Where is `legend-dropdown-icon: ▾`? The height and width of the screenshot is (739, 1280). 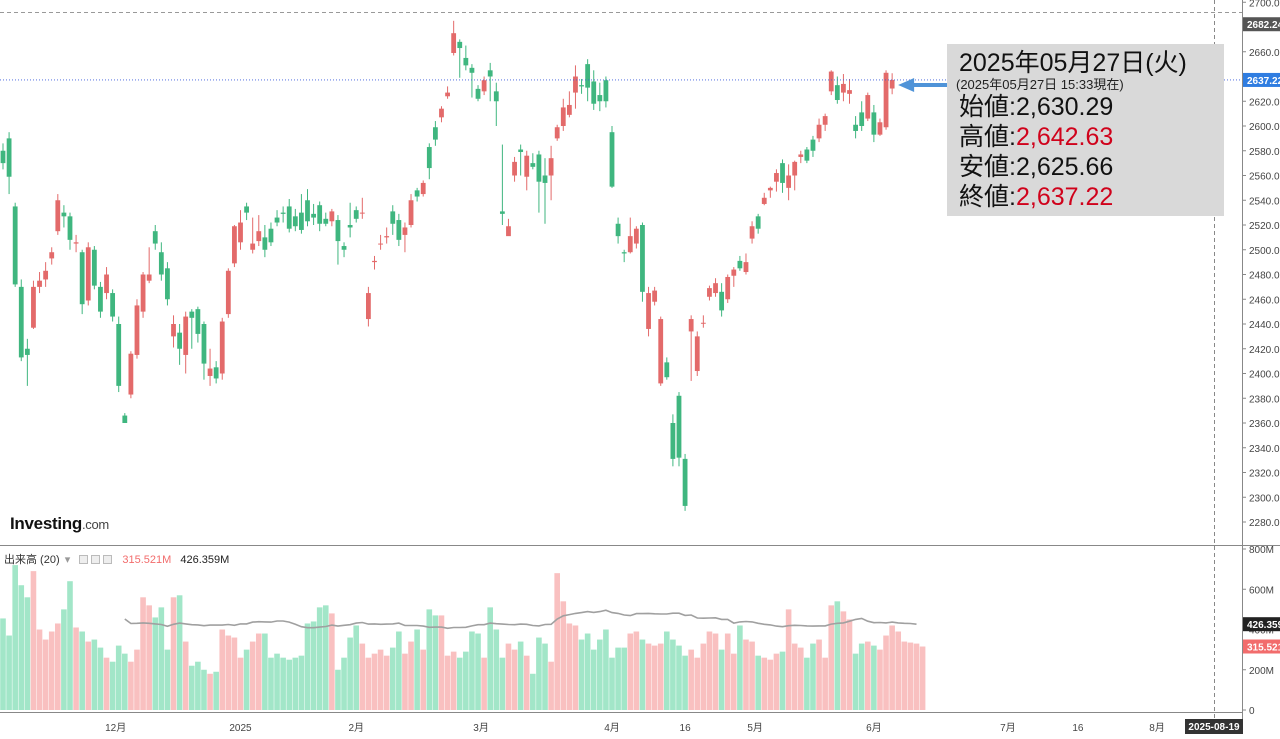 legend-dropdown-icon: ▾ is located at coordinates (67, 560).